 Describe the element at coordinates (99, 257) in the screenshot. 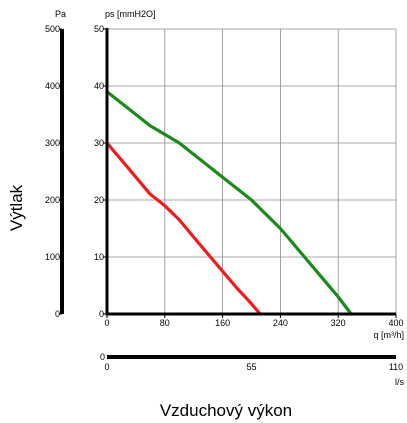

I see `y-tick-label: 10` at that location.